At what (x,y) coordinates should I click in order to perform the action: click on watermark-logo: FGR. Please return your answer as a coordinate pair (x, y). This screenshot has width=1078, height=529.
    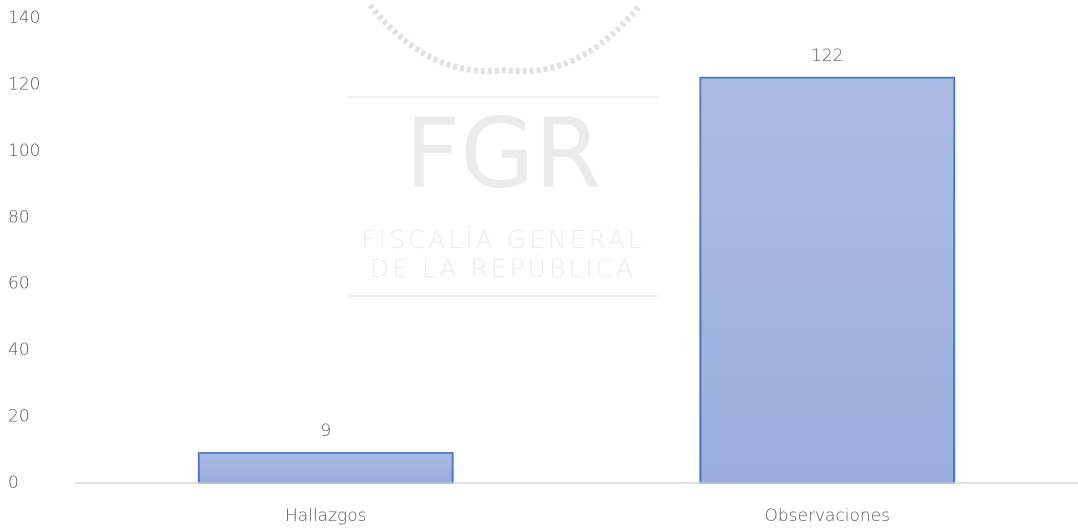
    Looking at the image, I should click on (503, 153).